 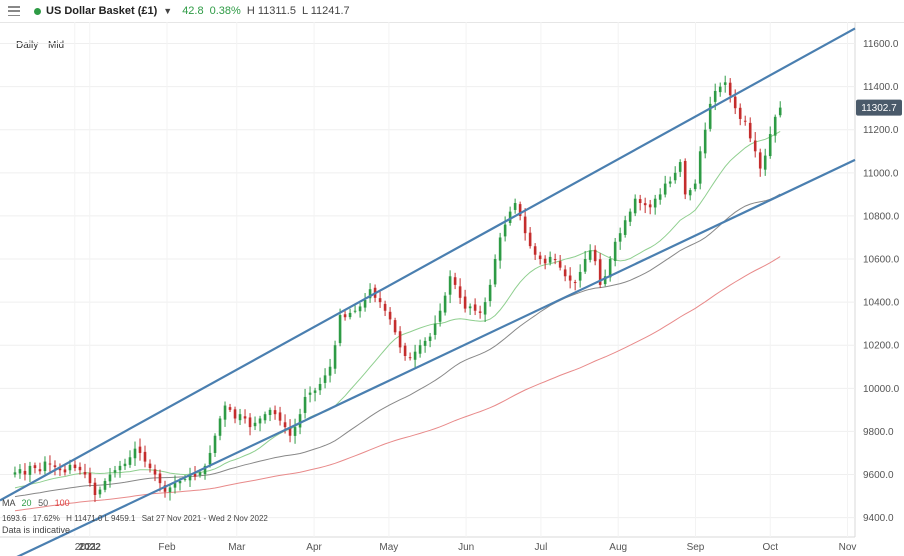 I want to click on ma-label: MA, so click(x=9, y=503).